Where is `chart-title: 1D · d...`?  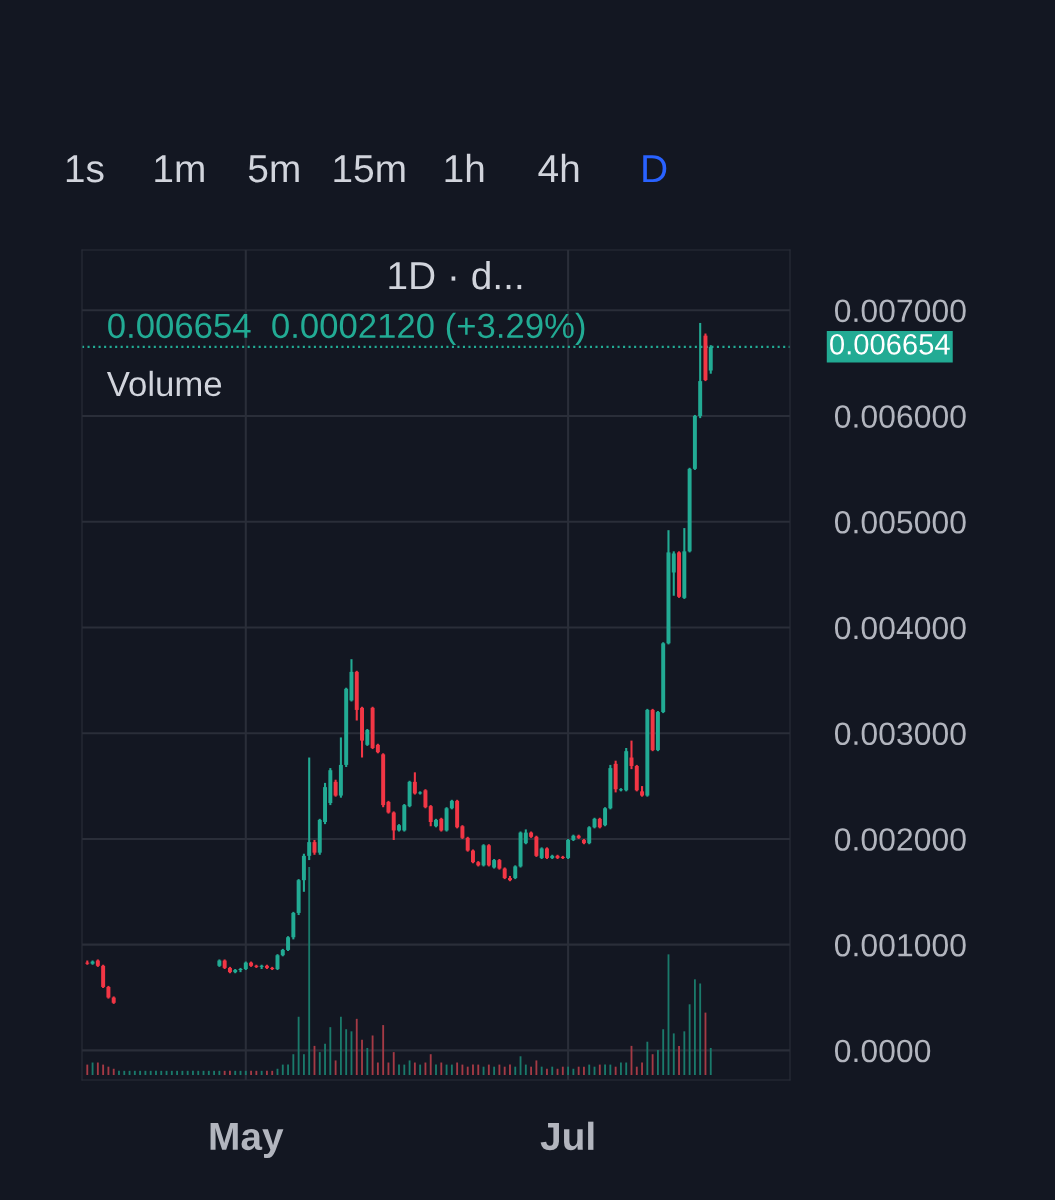 chart-title: 1D · d... is located at coordinates (455, 275).